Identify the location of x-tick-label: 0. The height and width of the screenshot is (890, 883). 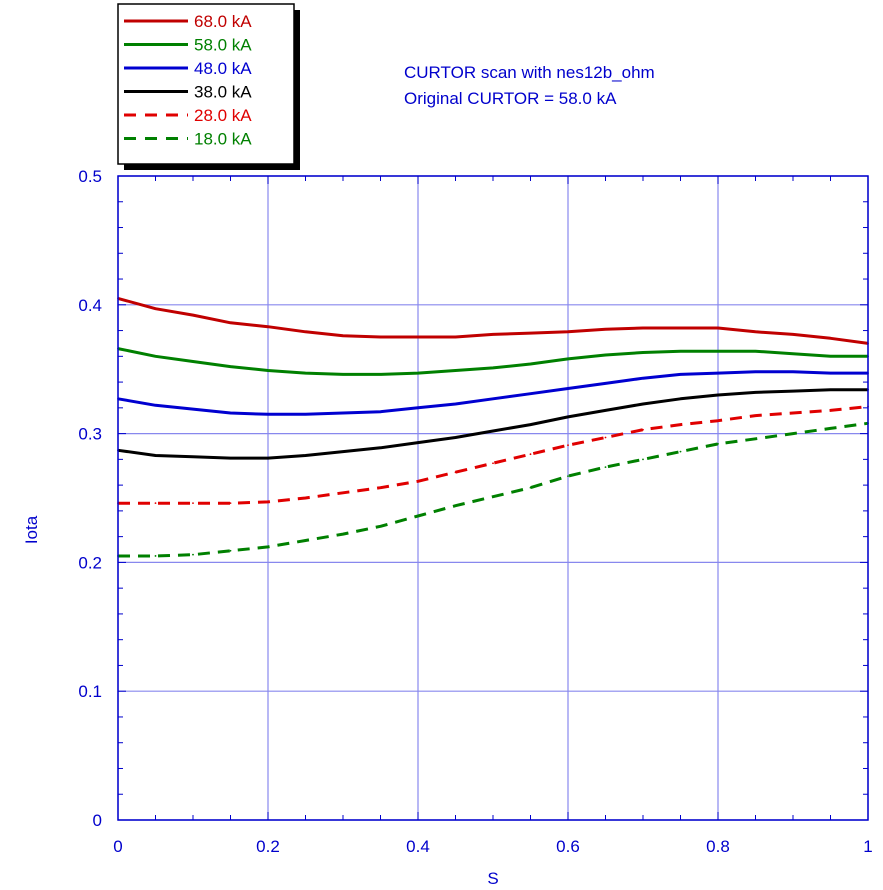
(117, 846).